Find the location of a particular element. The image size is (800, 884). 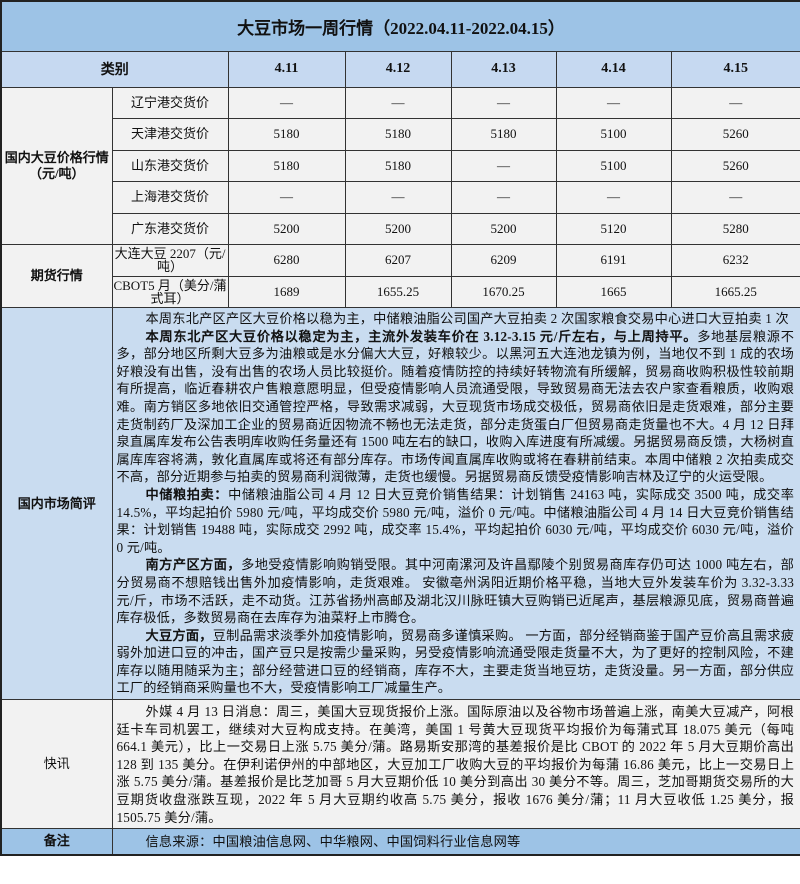

price-cell: 1655.25 is located at coordinates (398, 291).